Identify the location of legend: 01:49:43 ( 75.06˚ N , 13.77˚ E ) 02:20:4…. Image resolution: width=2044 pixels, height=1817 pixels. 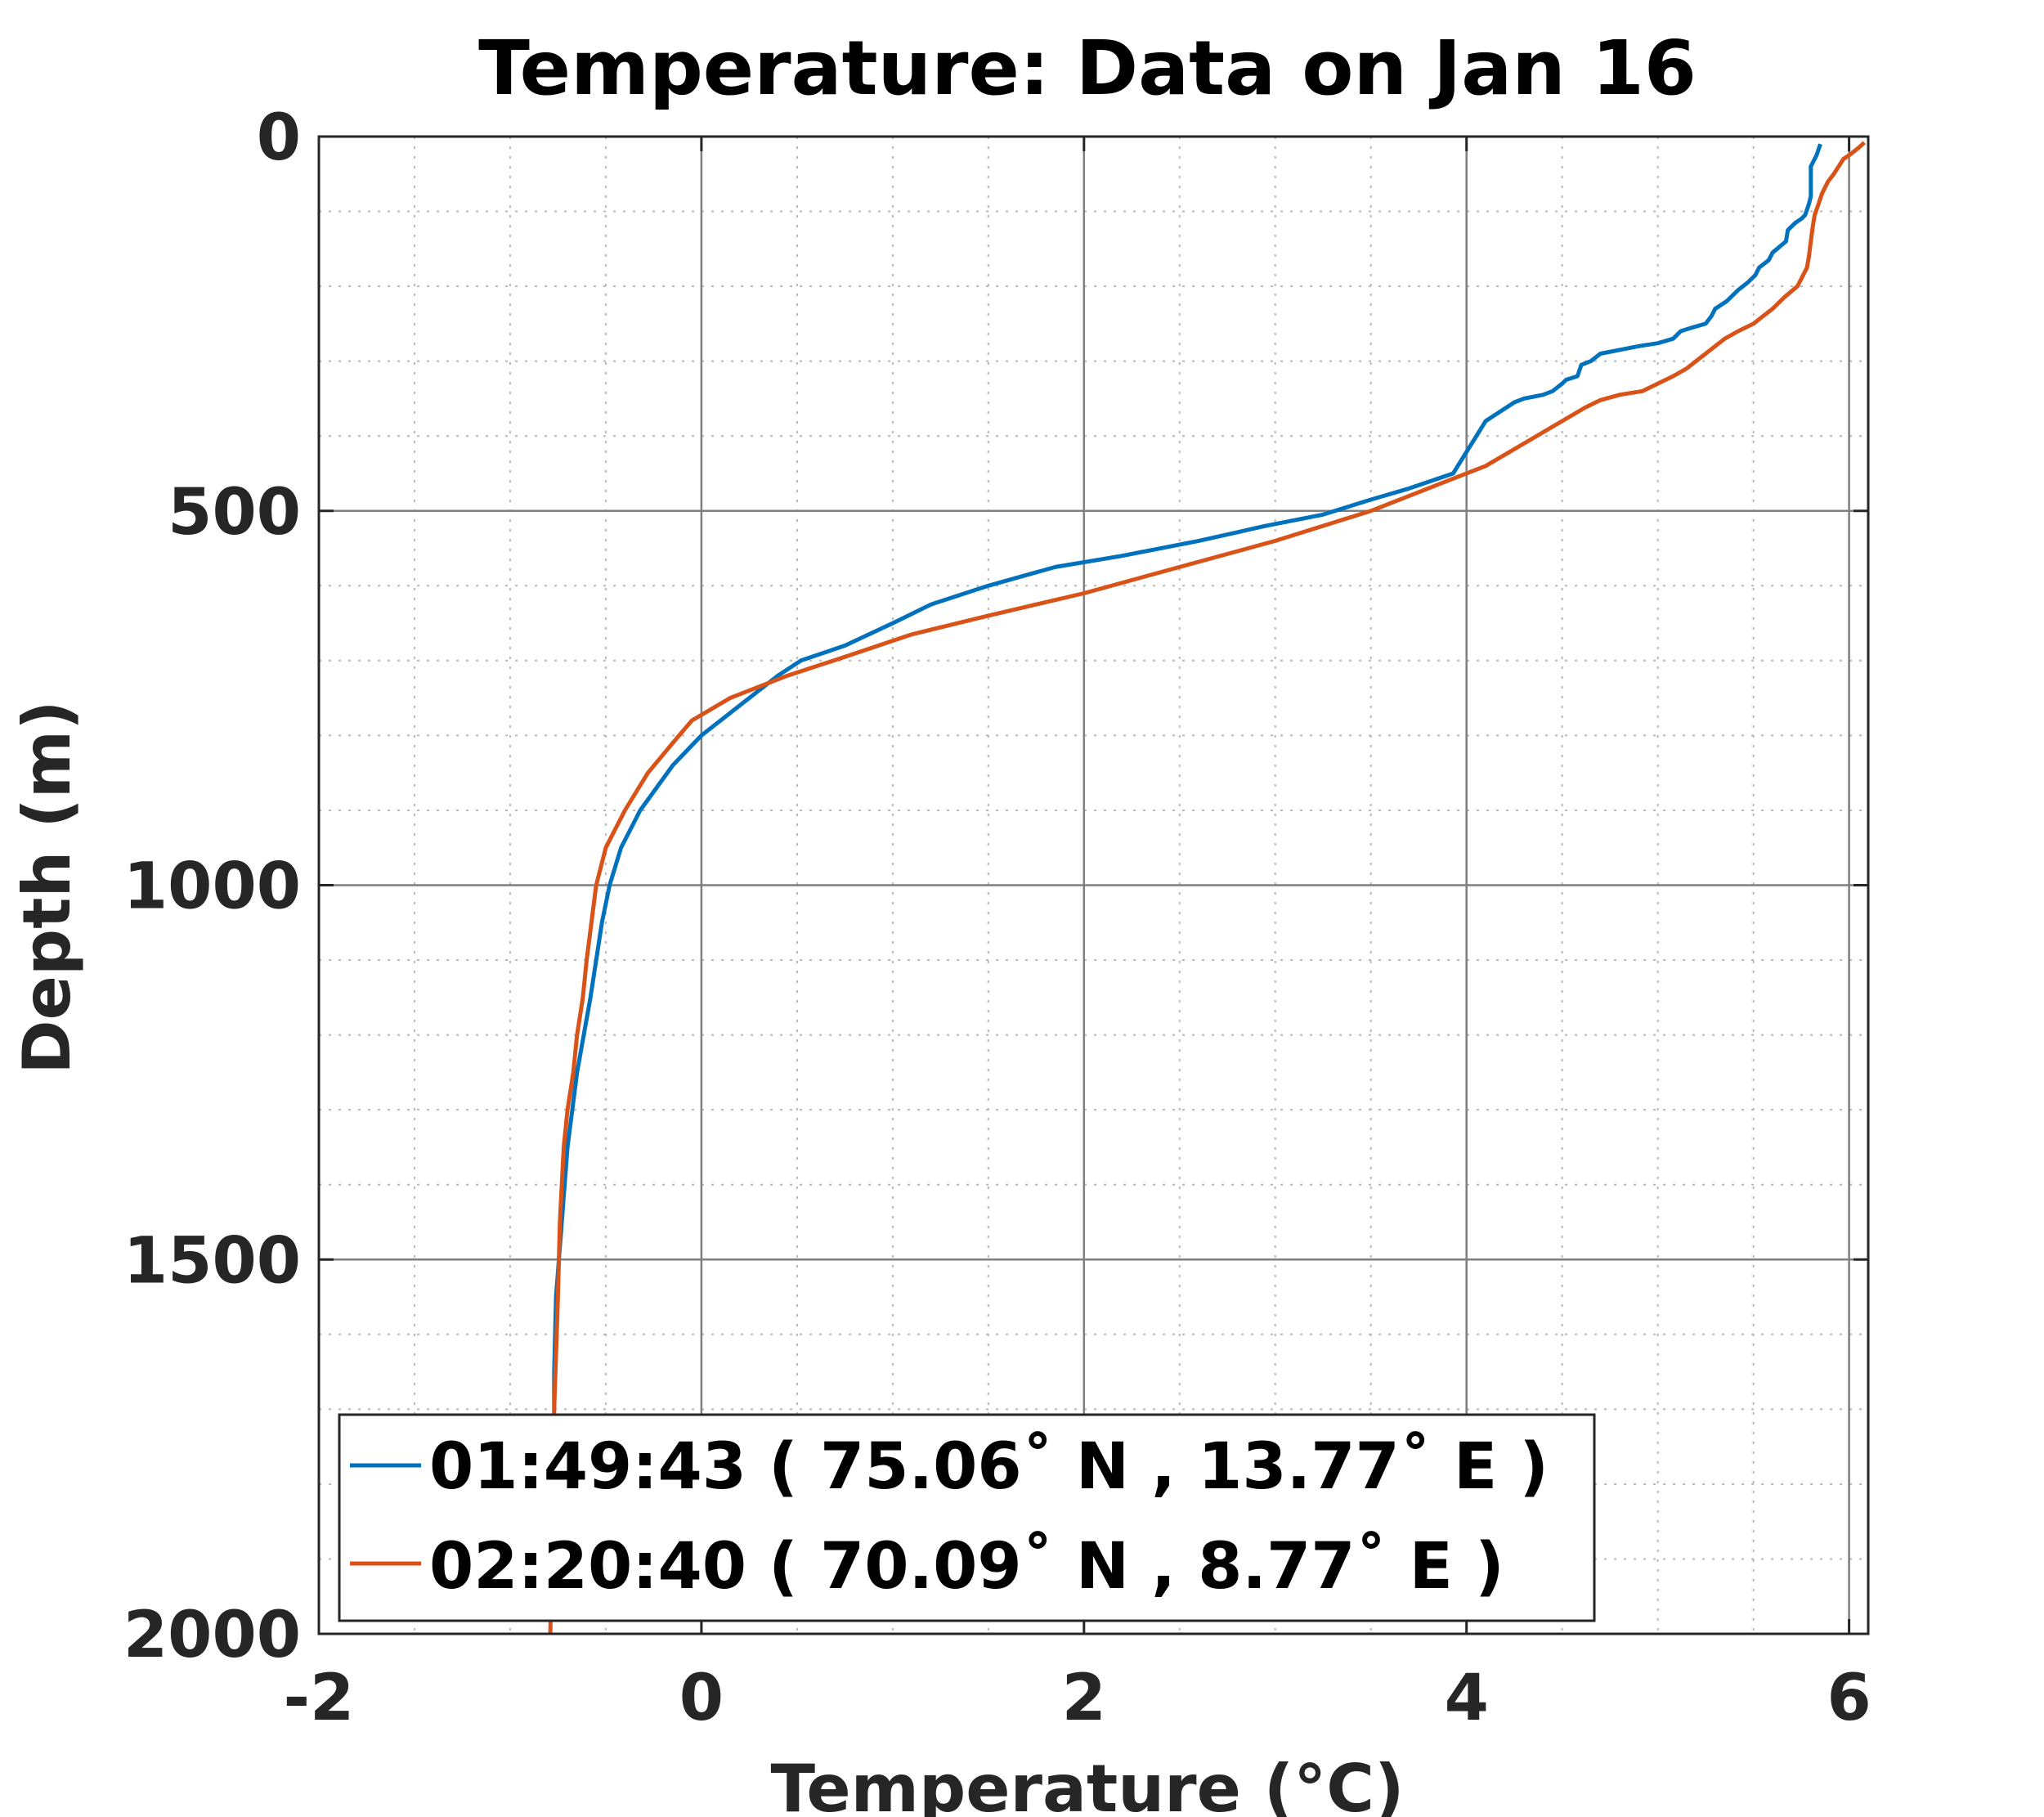
(967, 1517).